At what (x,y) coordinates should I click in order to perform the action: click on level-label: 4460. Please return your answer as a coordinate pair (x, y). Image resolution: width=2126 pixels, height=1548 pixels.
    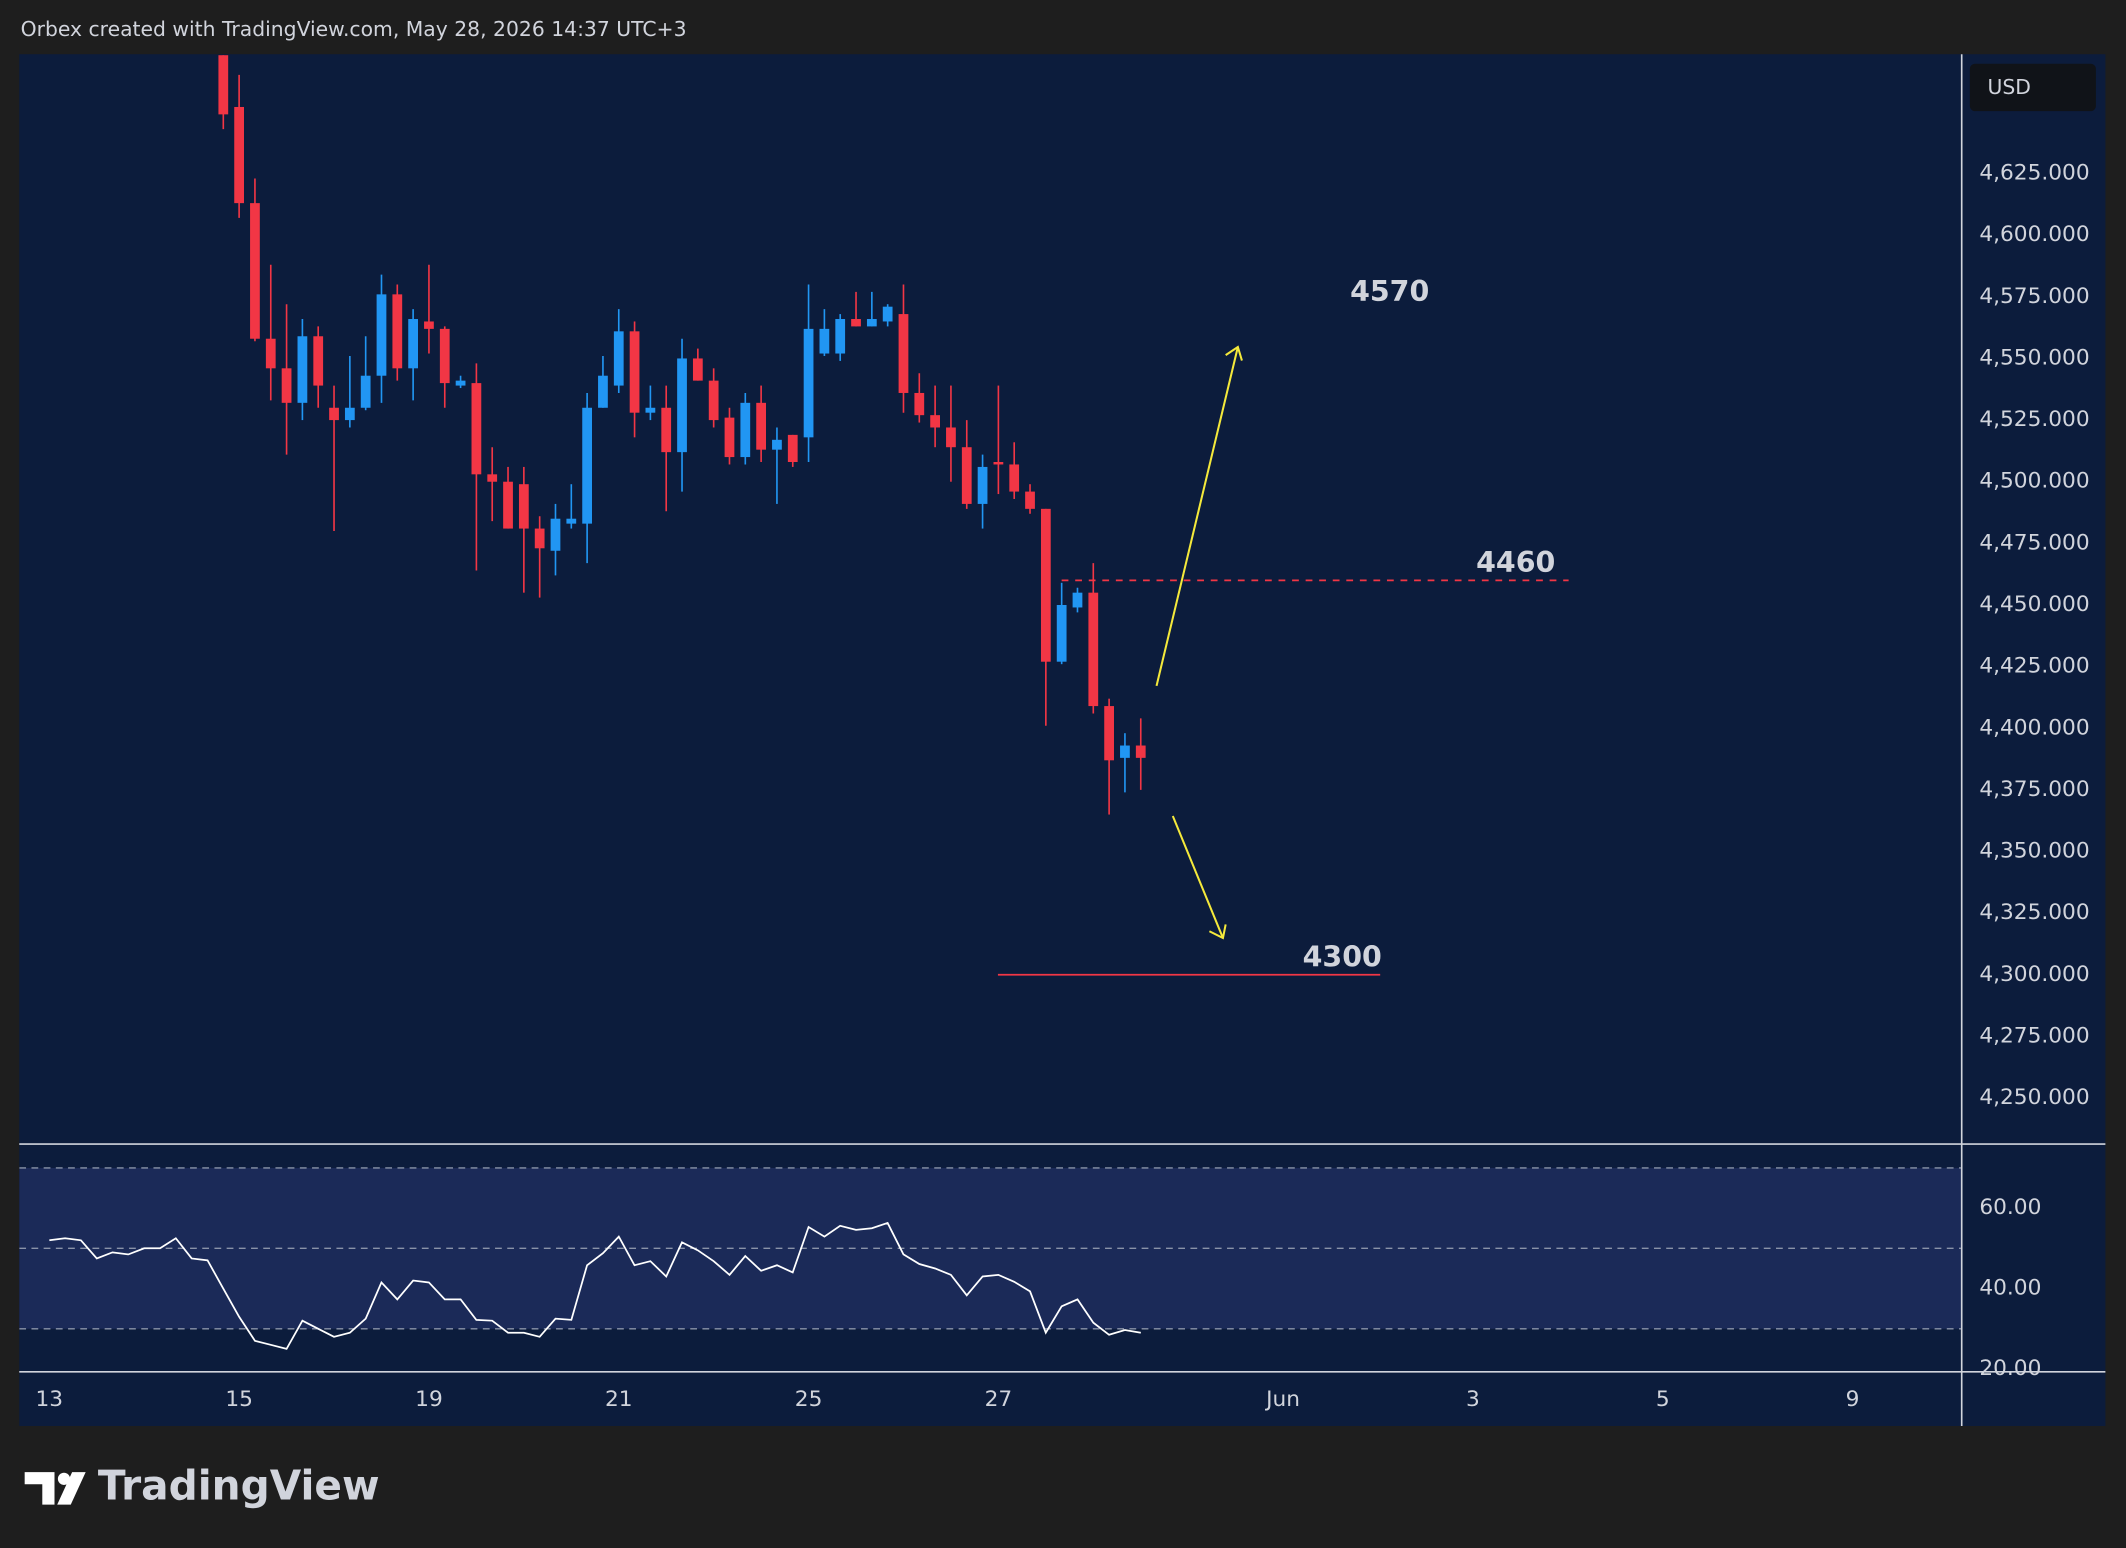
    Looking at the image, I should click on (1515, 562).